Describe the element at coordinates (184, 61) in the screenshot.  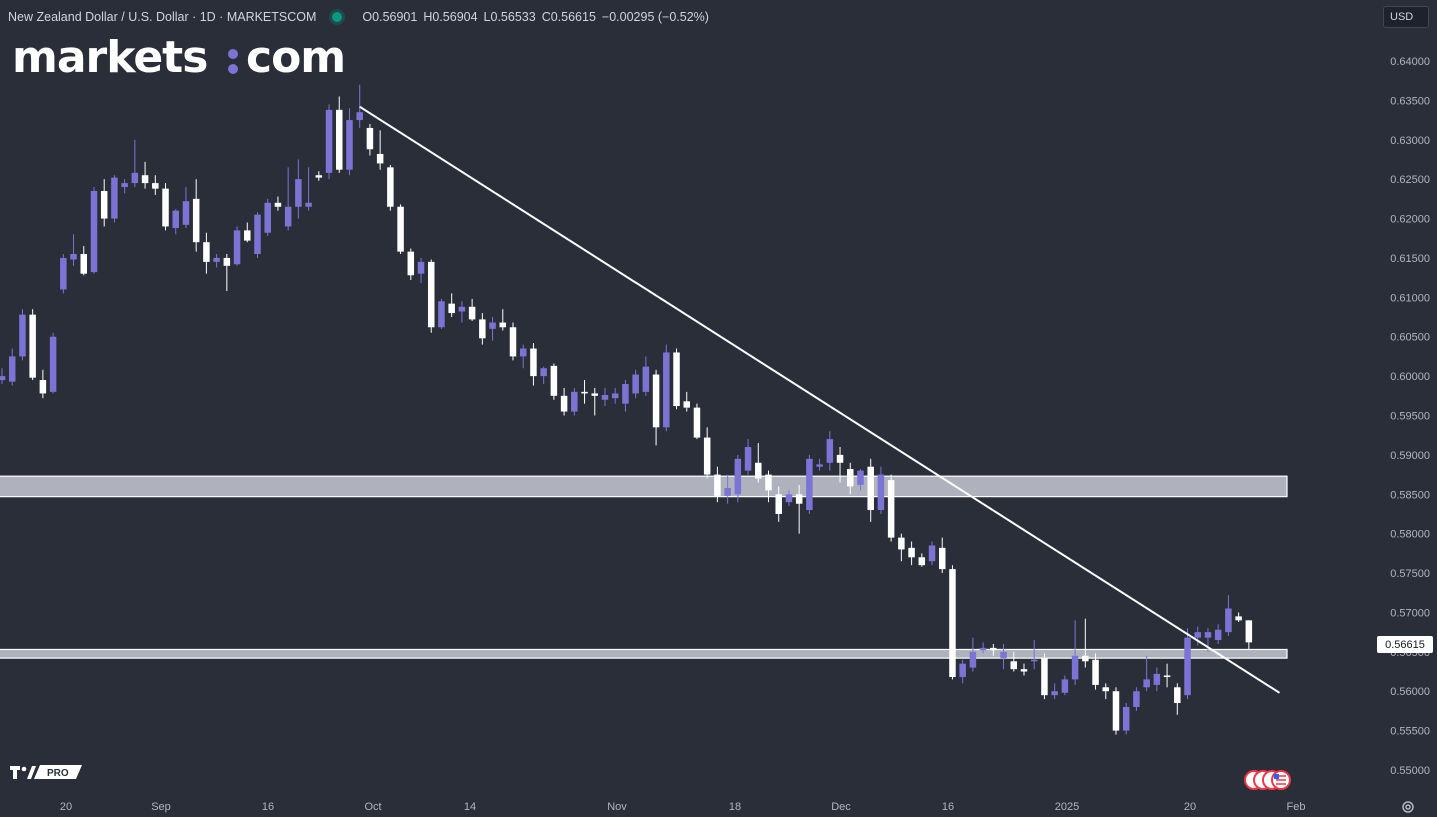
I see `markets-com-logo: markets com` at that location.